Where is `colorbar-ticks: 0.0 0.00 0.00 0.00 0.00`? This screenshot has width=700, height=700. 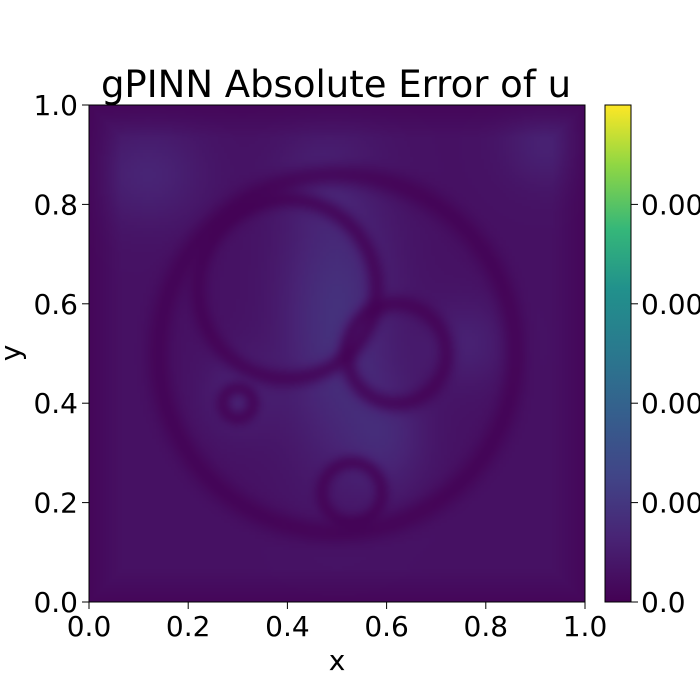
colorbar-ticks: 0.0 0.00 0.00 0.00 0.00 is located at coordinates (665, 403).